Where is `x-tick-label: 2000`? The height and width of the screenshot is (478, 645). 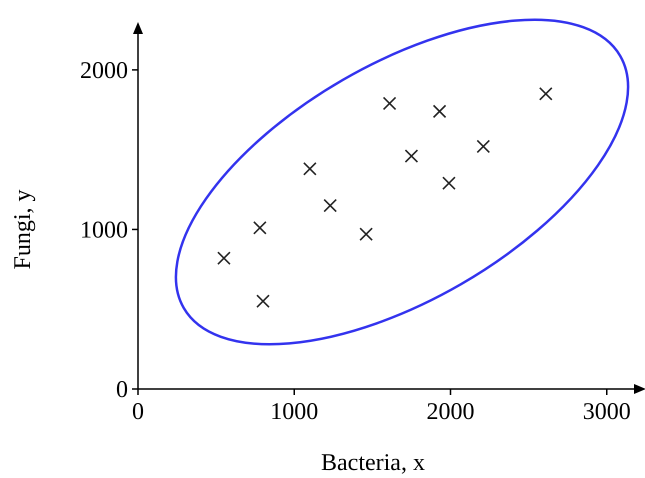 x-tick-label: 2000 is located at coordinates (450, 412).